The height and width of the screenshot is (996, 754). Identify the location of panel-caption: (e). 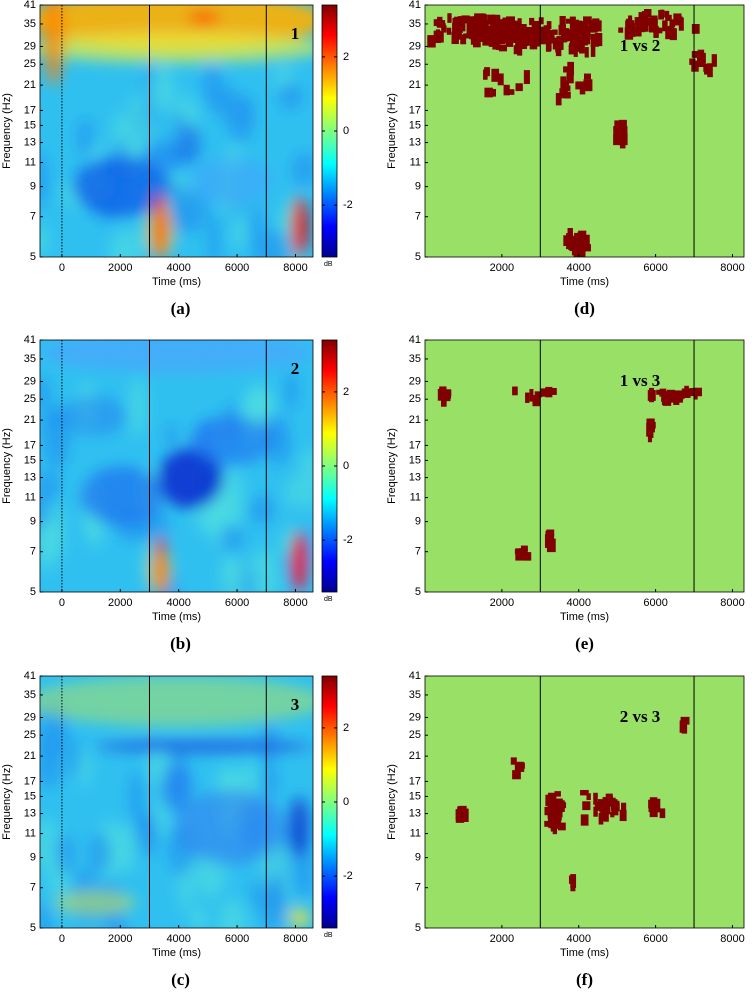
(584, 643).